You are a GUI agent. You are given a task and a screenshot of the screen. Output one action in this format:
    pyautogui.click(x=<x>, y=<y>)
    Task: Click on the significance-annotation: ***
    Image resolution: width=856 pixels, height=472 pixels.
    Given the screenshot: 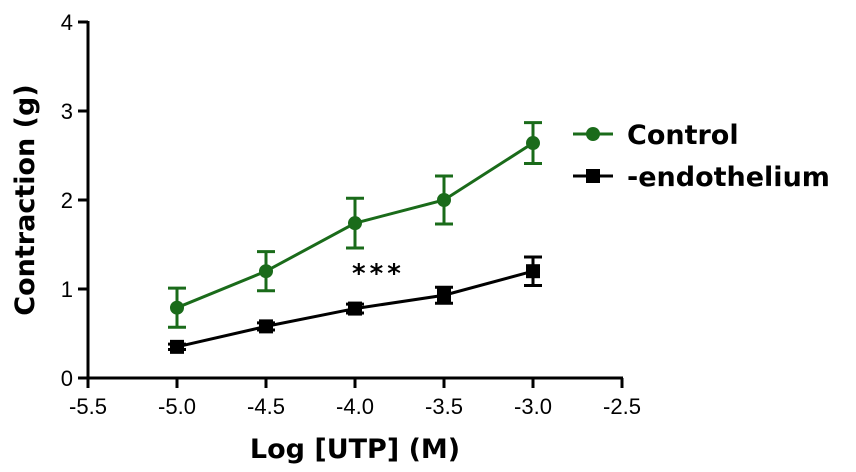 What is the action you would take?
    pyautogui.click(x=378, y=274)
    